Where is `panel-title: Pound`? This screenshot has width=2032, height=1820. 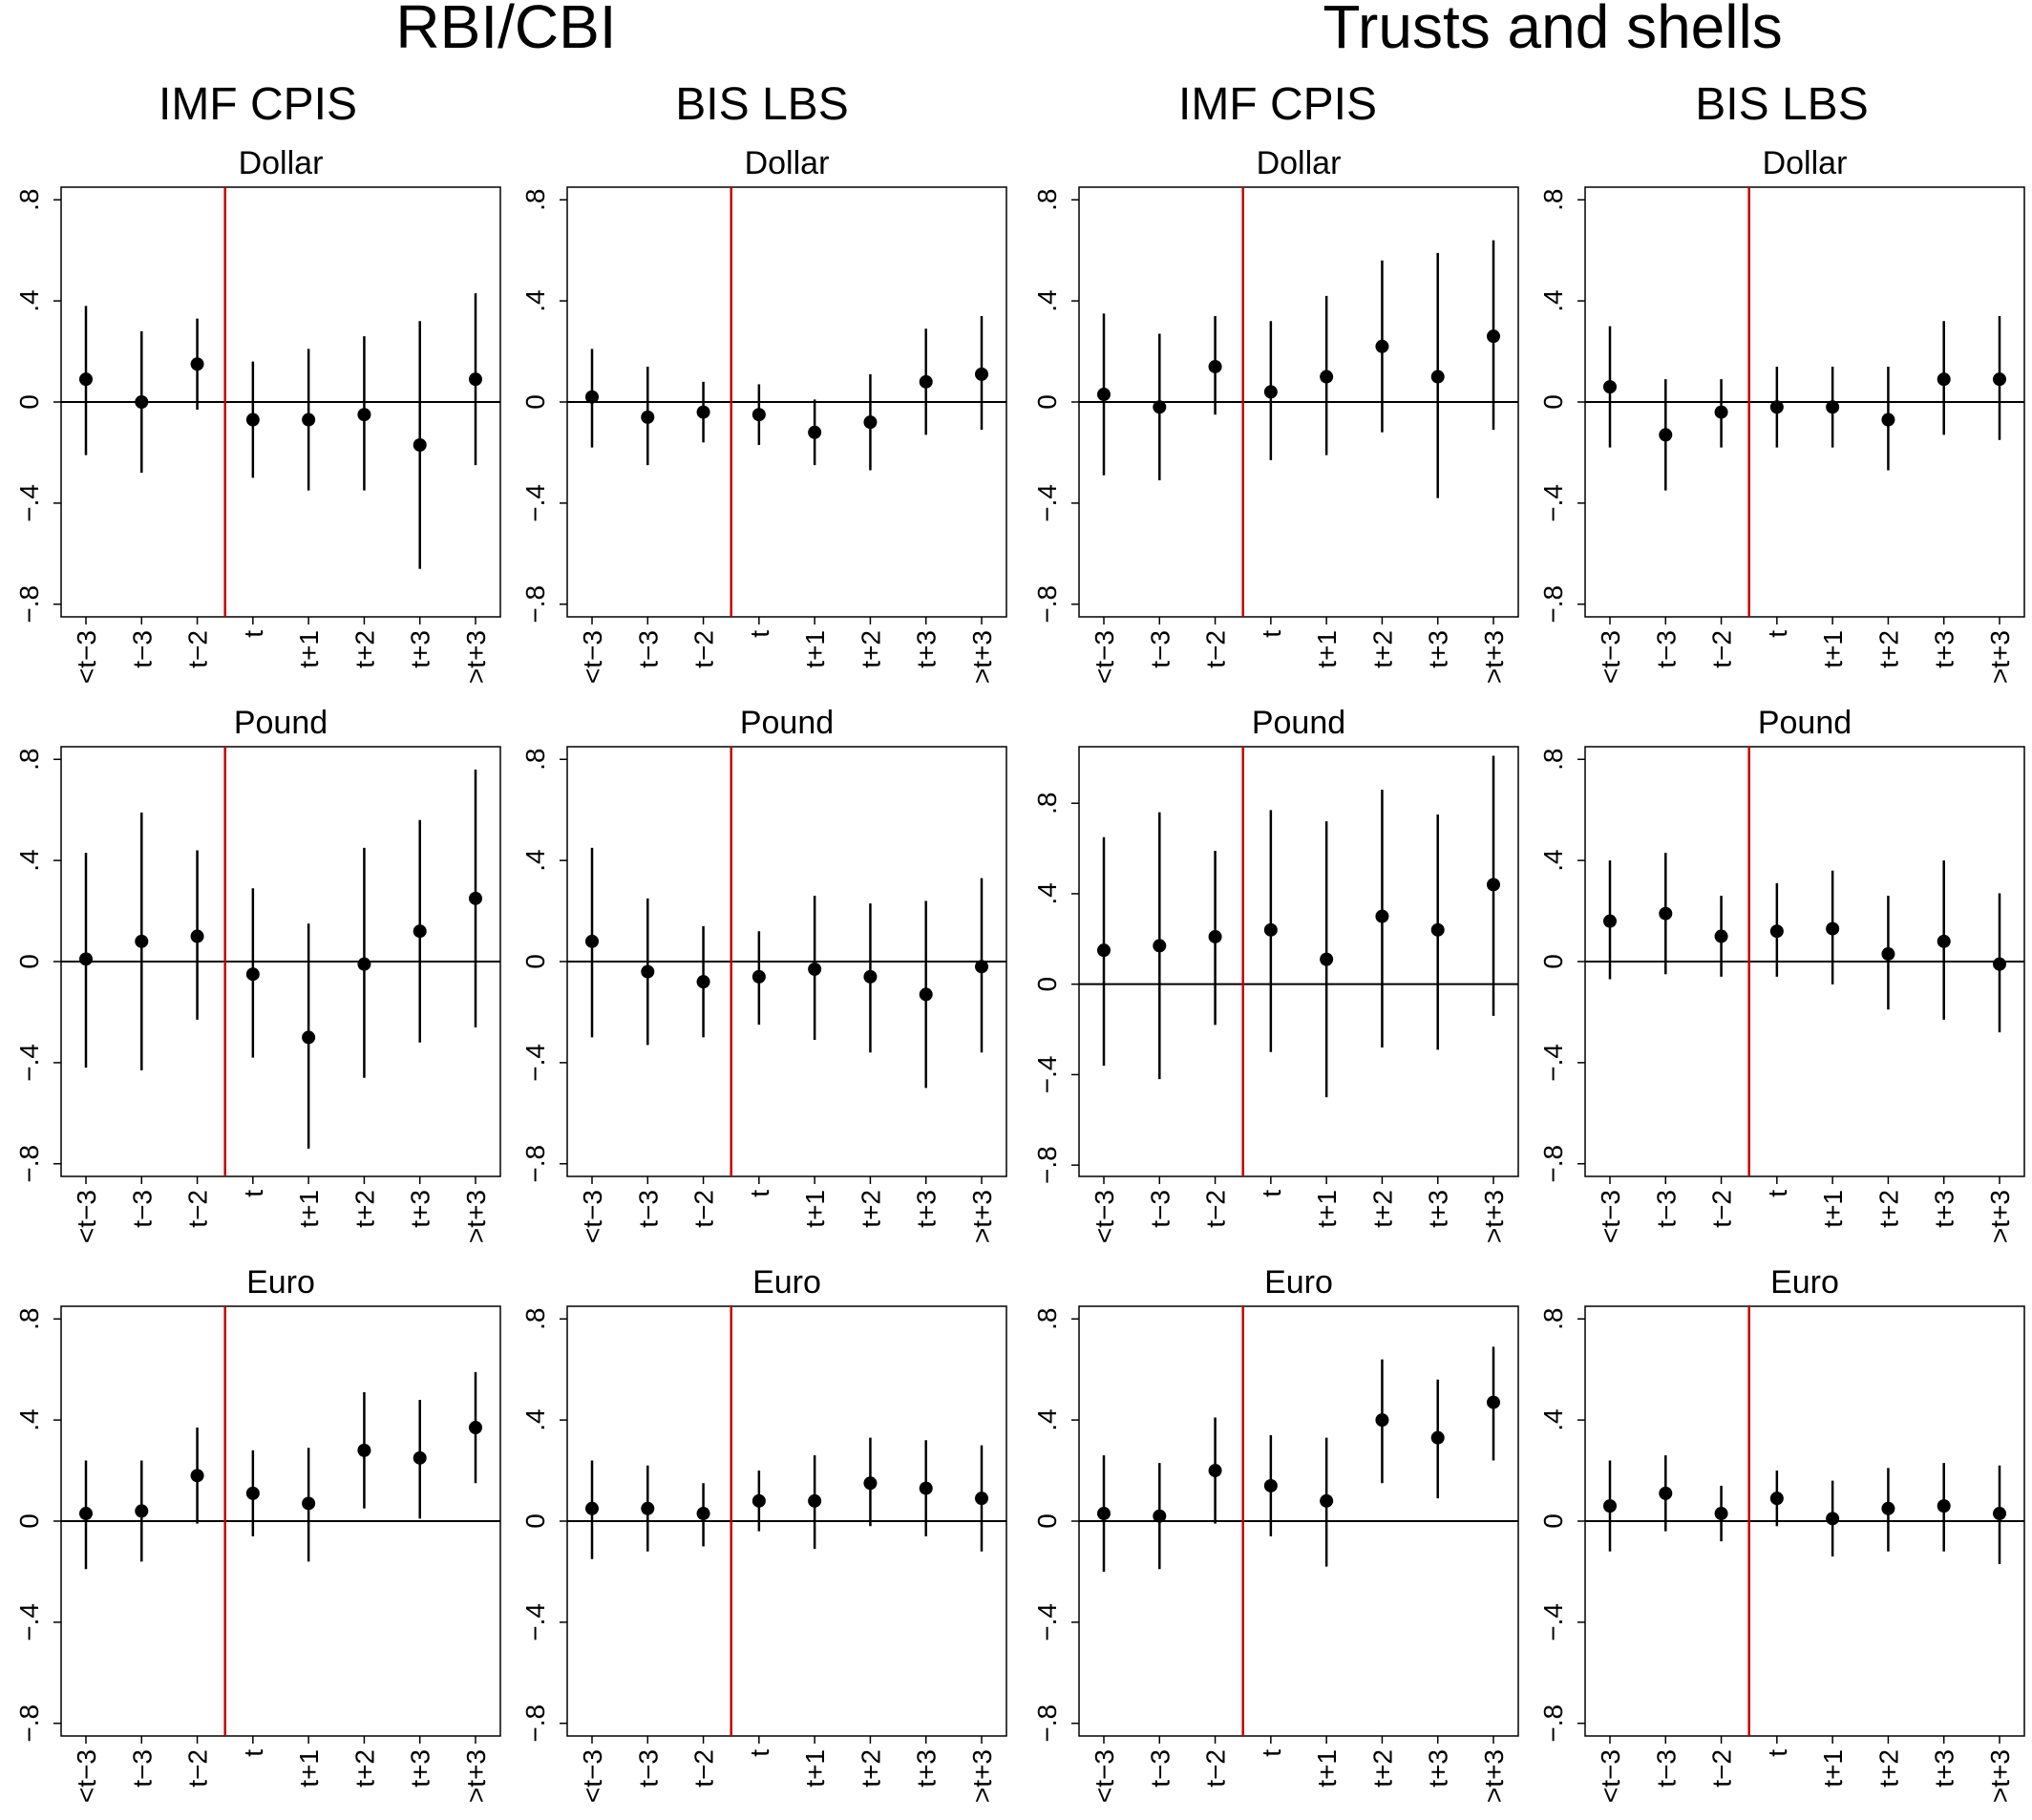
panel-title: Pound is located at coordinates (787, 723).